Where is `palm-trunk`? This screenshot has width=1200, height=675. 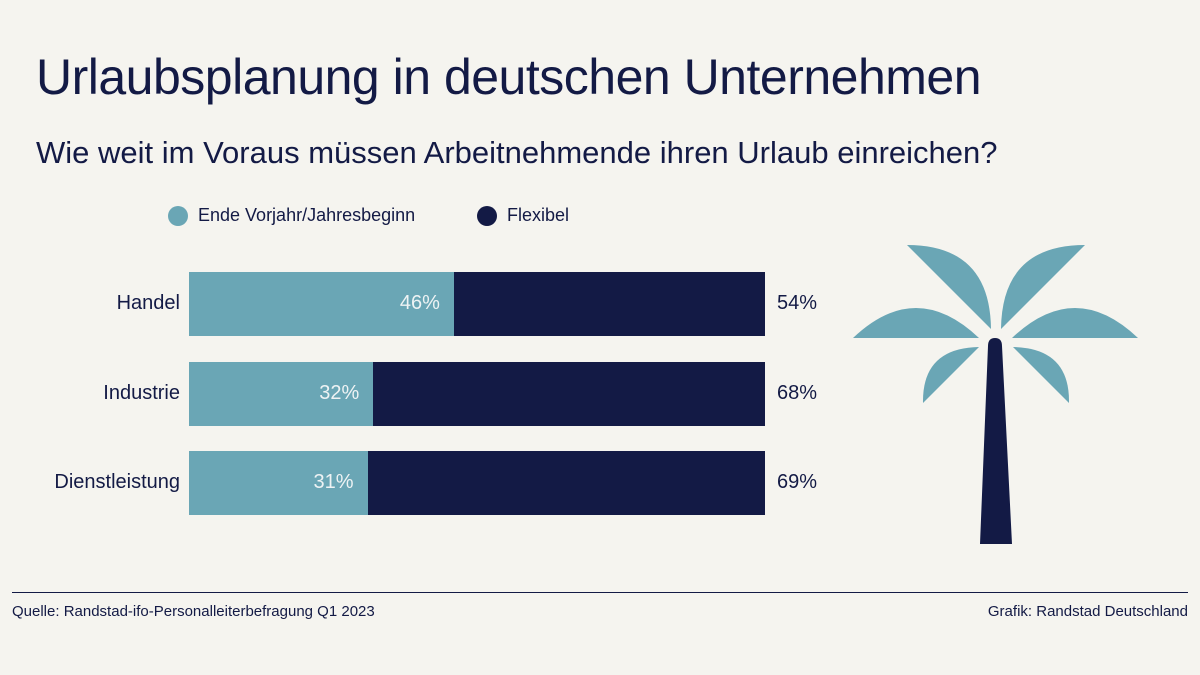 palm-trunk is located at coordinates (996, 441).